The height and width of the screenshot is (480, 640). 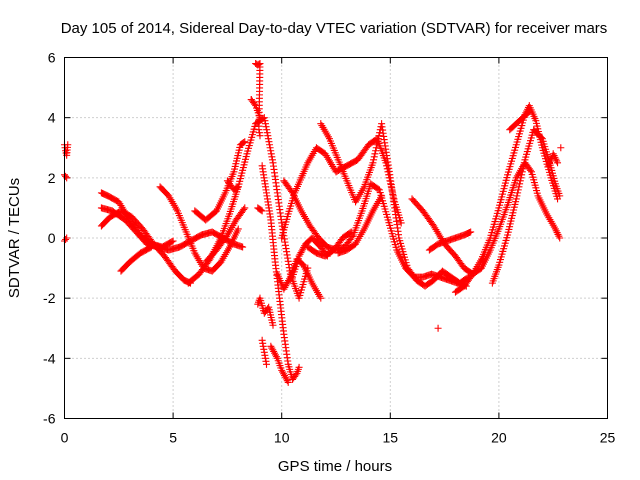 What do you see at coordinates (499, 438) in the screenshot?
I see `x-tick-label: 20` at bounding box center [499, 438].